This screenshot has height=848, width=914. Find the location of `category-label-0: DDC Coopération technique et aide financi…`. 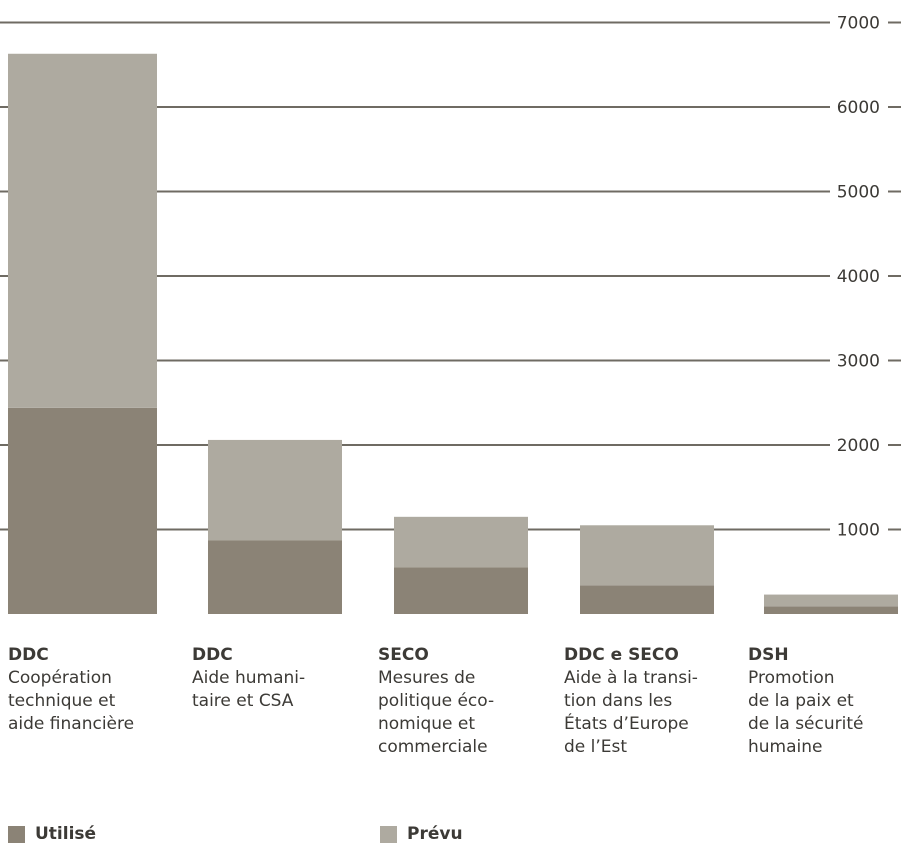

category-label-0: DDC Coopération technique et aide financi… is located at coordinates (88, 690).